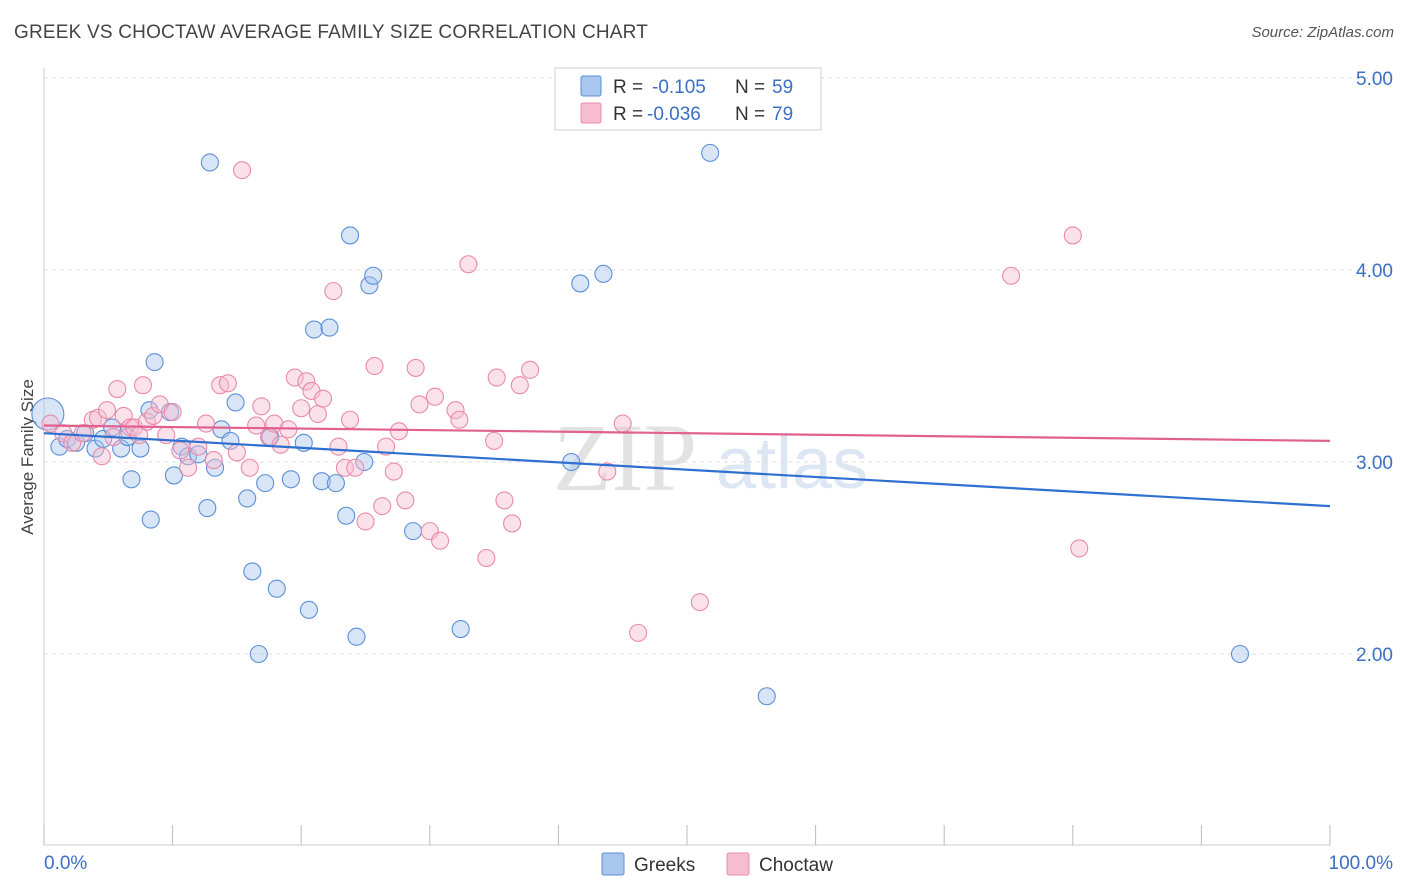 The width and height of the screenshot is (1406, 892). Describe the element at coordinates (717, 864) in the screenshot. I see `series-legend: Greeks Choctaw` at that location.